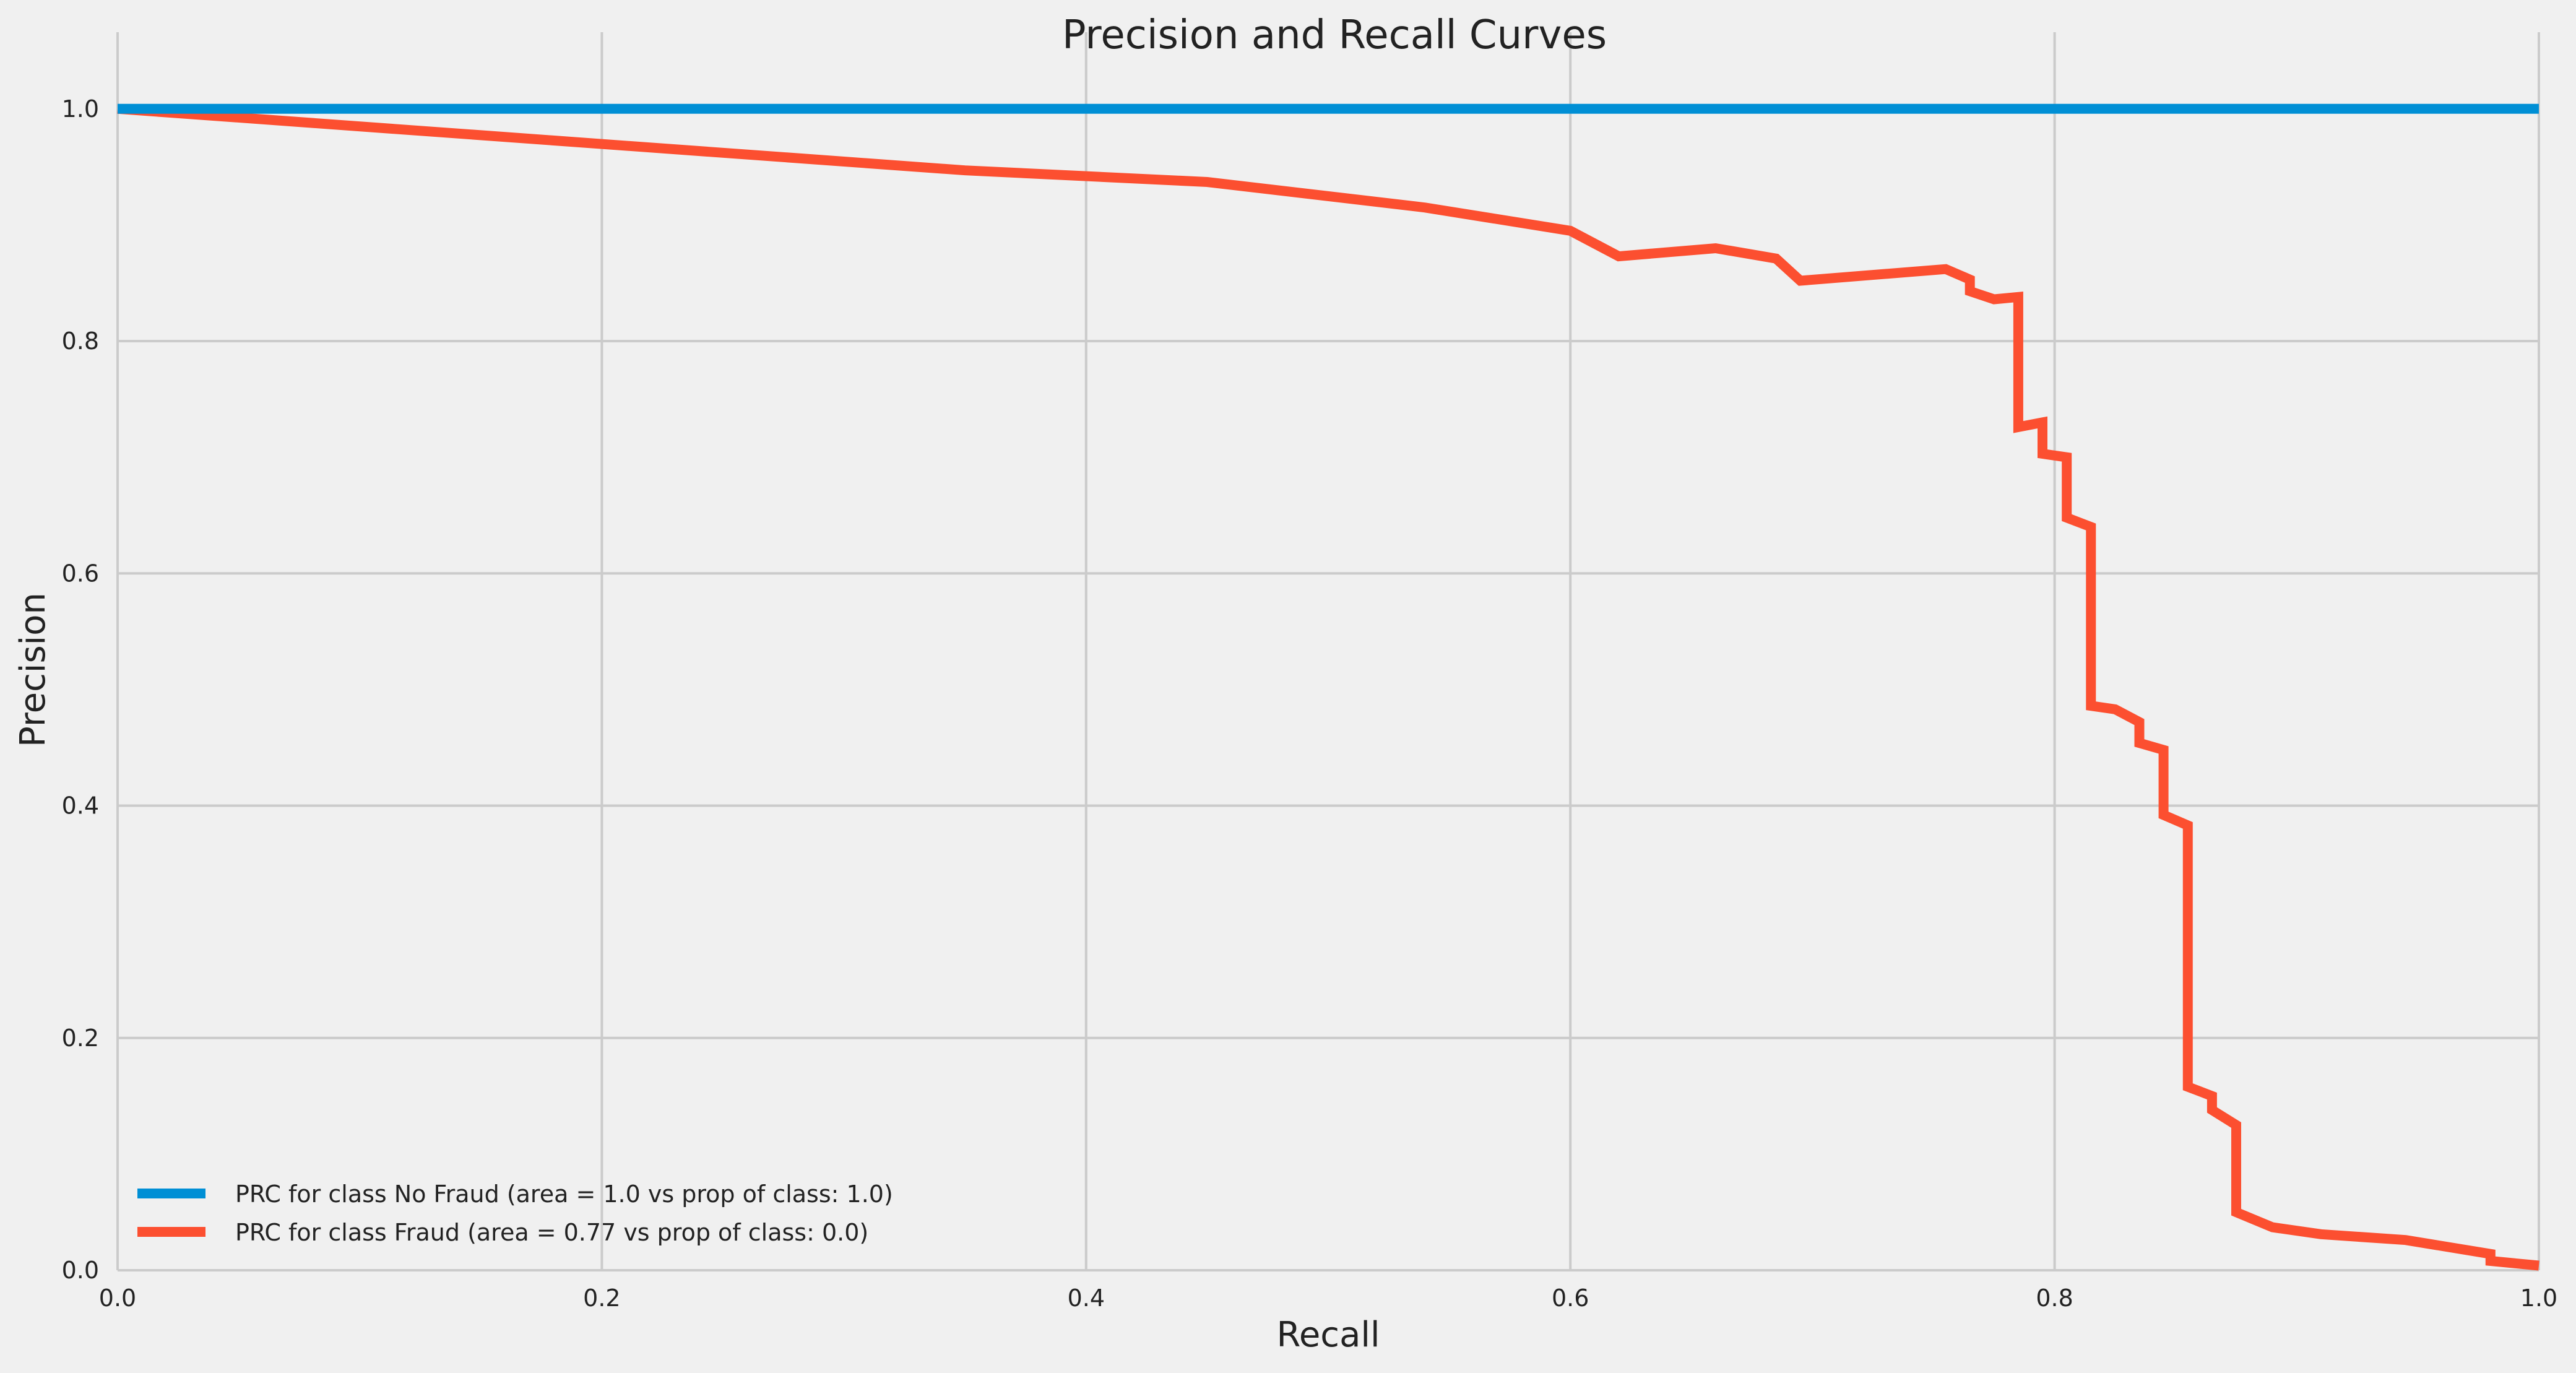 This screenshot has width=2576, height=1373. What do you see at coordinates (80, 109) in the screenshot?
I see `y-tick-label: 1.0` at bounding box center [80, 109].